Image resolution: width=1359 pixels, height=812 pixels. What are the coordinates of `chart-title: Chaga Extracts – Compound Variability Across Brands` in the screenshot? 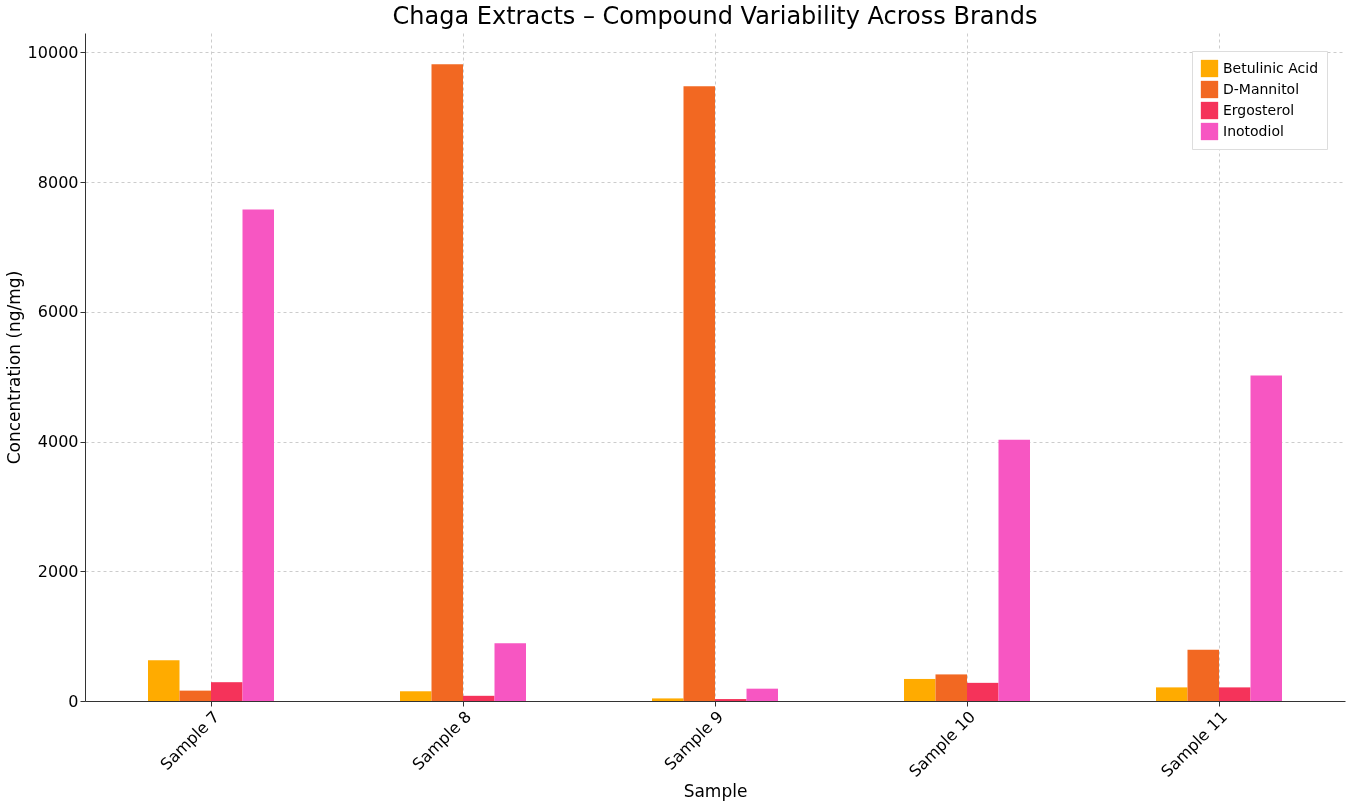 It's located at (715, 16).